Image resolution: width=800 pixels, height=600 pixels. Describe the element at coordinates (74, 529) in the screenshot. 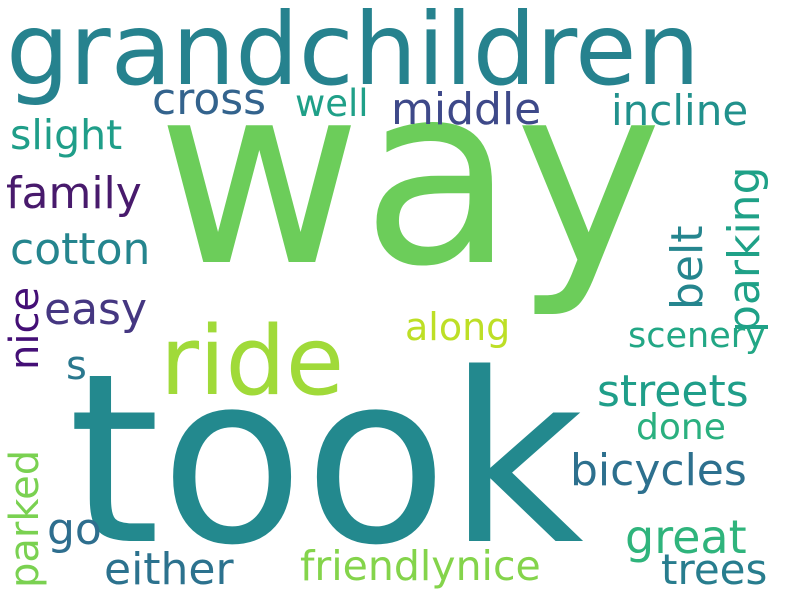

I see `word-go: go` at that location.